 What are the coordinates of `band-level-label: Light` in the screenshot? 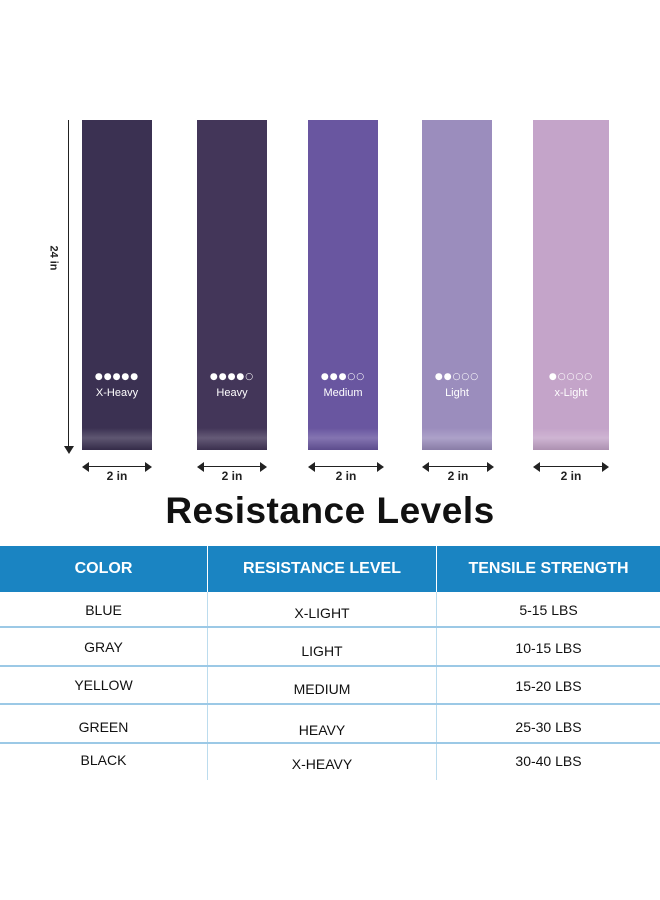 It's located at (457, 393).